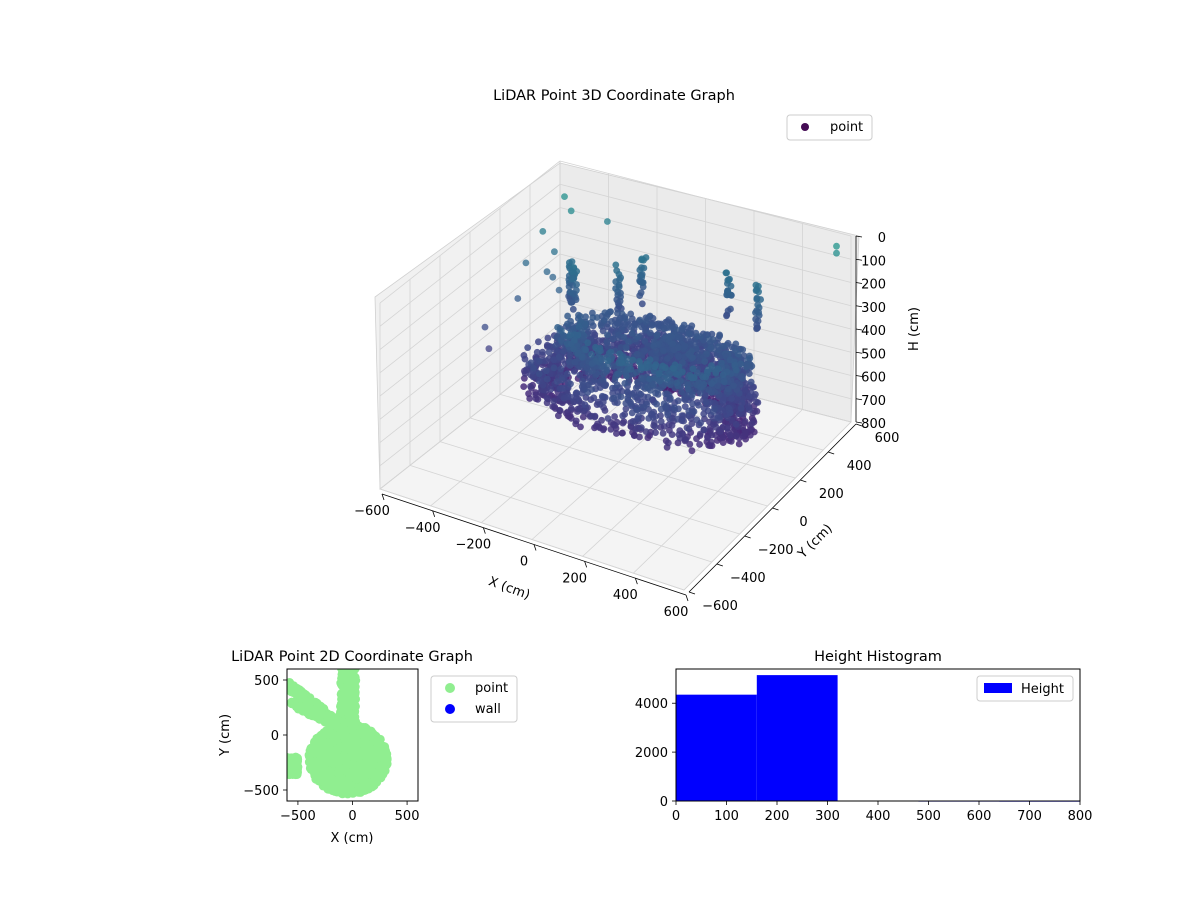  Describe the element at coordinates (298, 816) in the screenshot. I see `x-tick-label-2d: −500` at that location.